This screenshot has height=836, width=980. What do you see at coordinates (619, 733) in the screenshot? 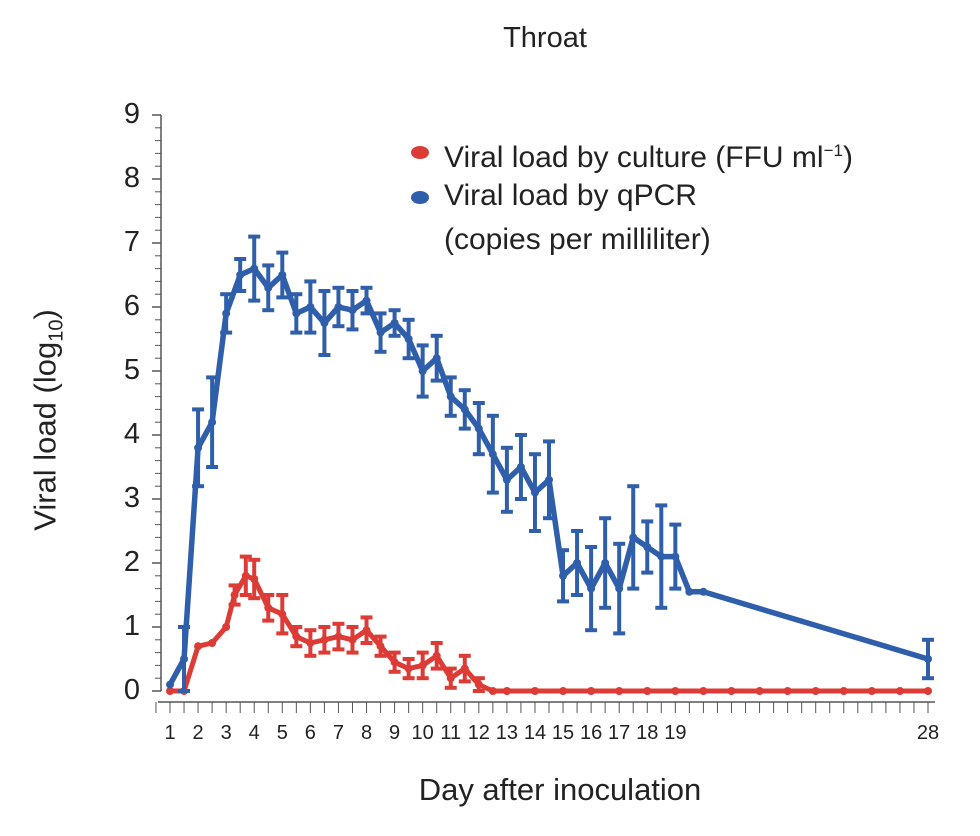
I see `x-tick-label: 17` at bounding box center [619, 733].